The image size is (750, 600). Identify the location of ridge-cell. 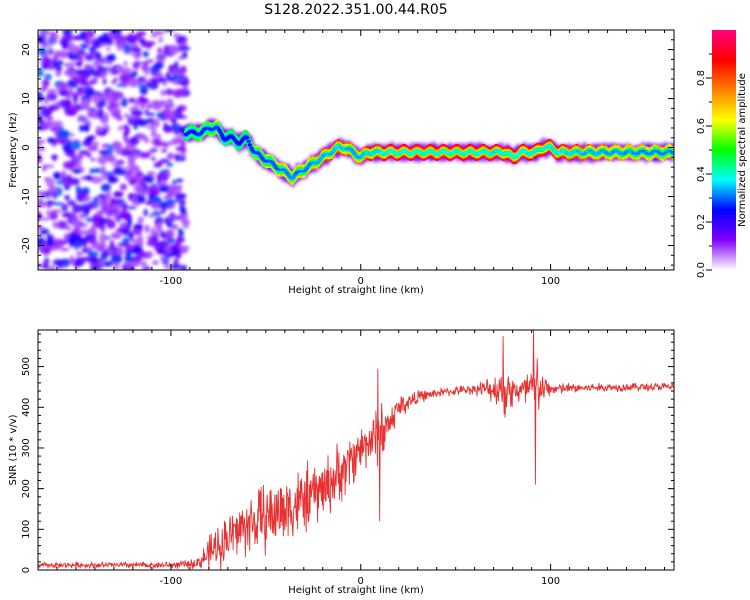
(219, 130).